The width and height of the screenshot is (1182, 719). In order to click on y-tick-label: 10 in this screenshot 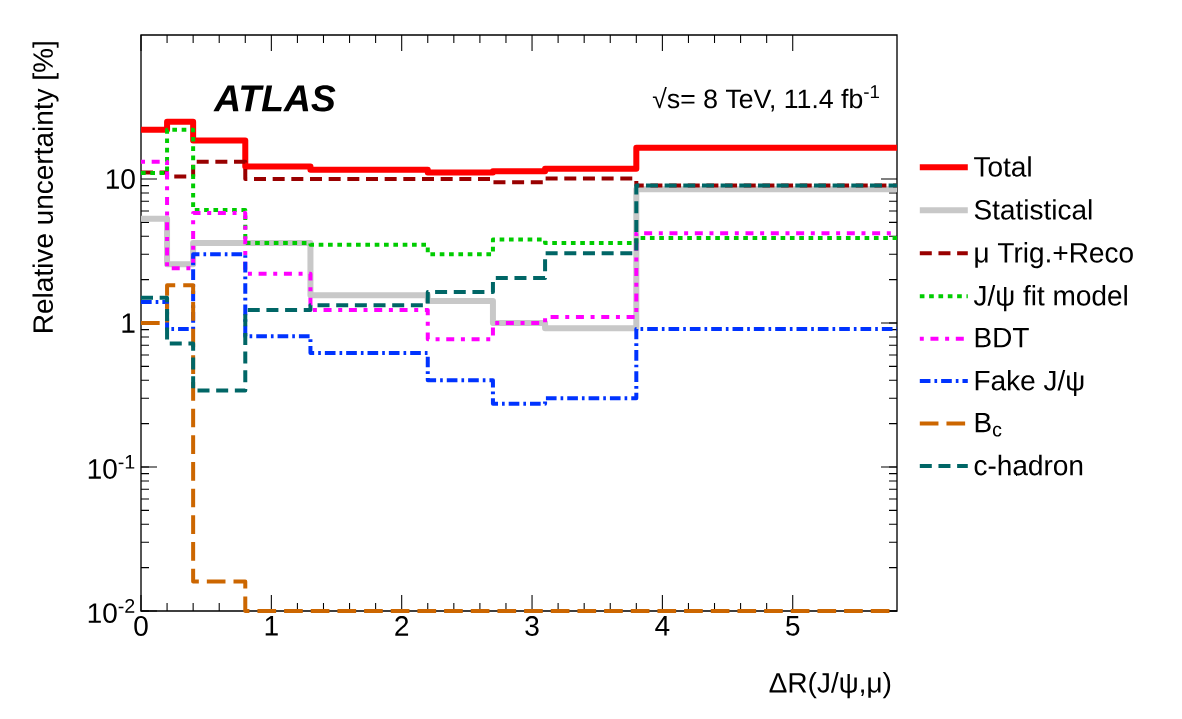, I will do `click(120, 179)`.